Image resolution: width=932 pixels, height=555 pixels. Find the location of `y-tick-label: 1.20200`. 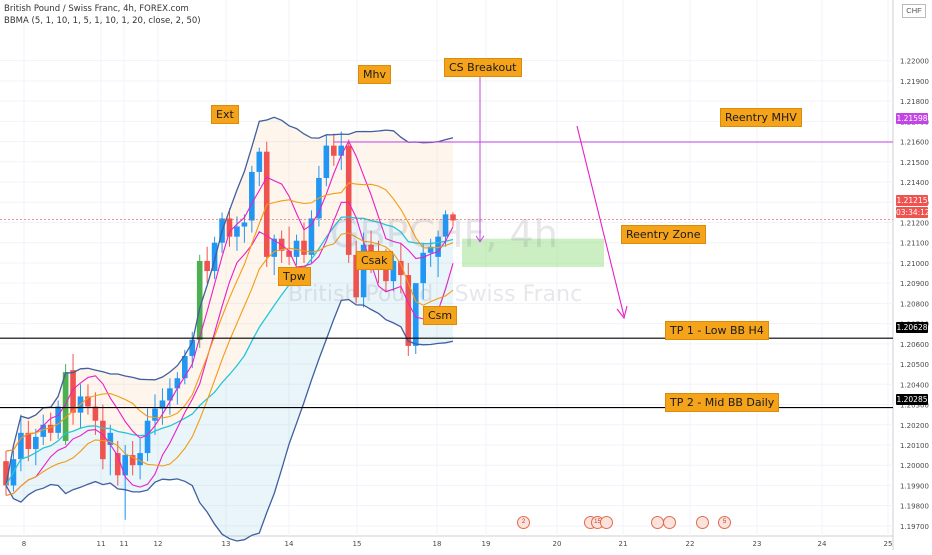

y-tick-label: 1.20200 is located at coordinates (914, 426).